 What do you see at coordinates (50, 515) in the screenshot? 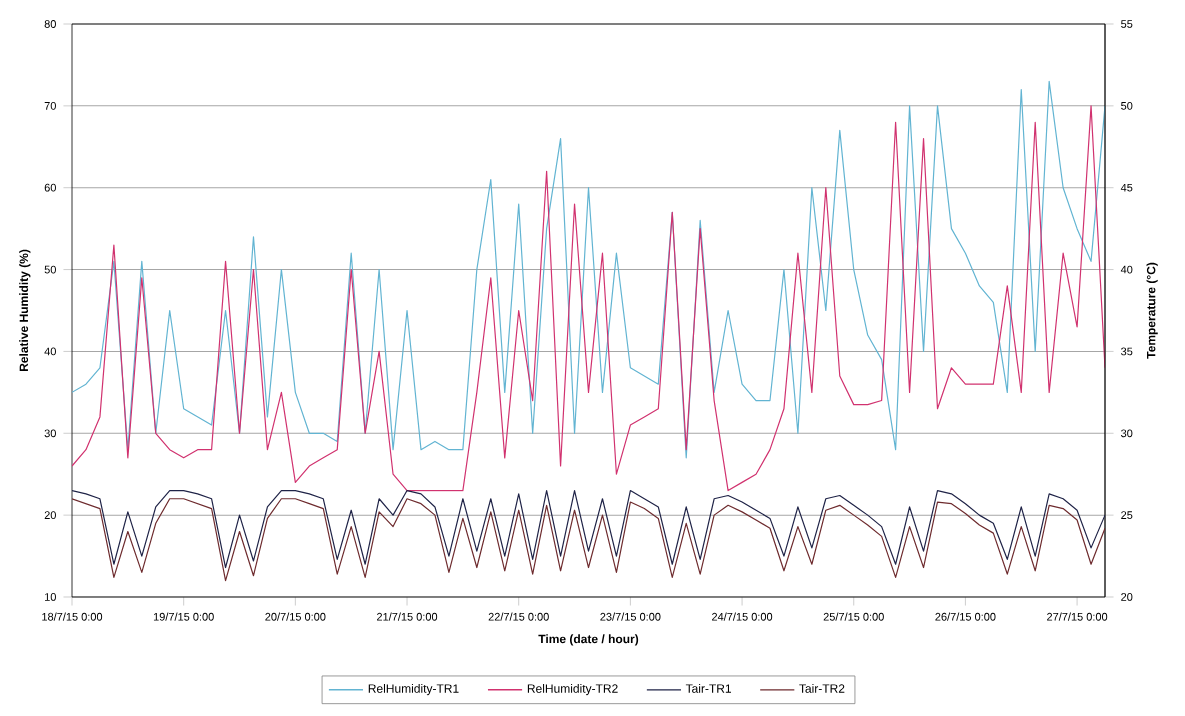
I see `y-tick-label: 20` at bounding box center [50, 515].